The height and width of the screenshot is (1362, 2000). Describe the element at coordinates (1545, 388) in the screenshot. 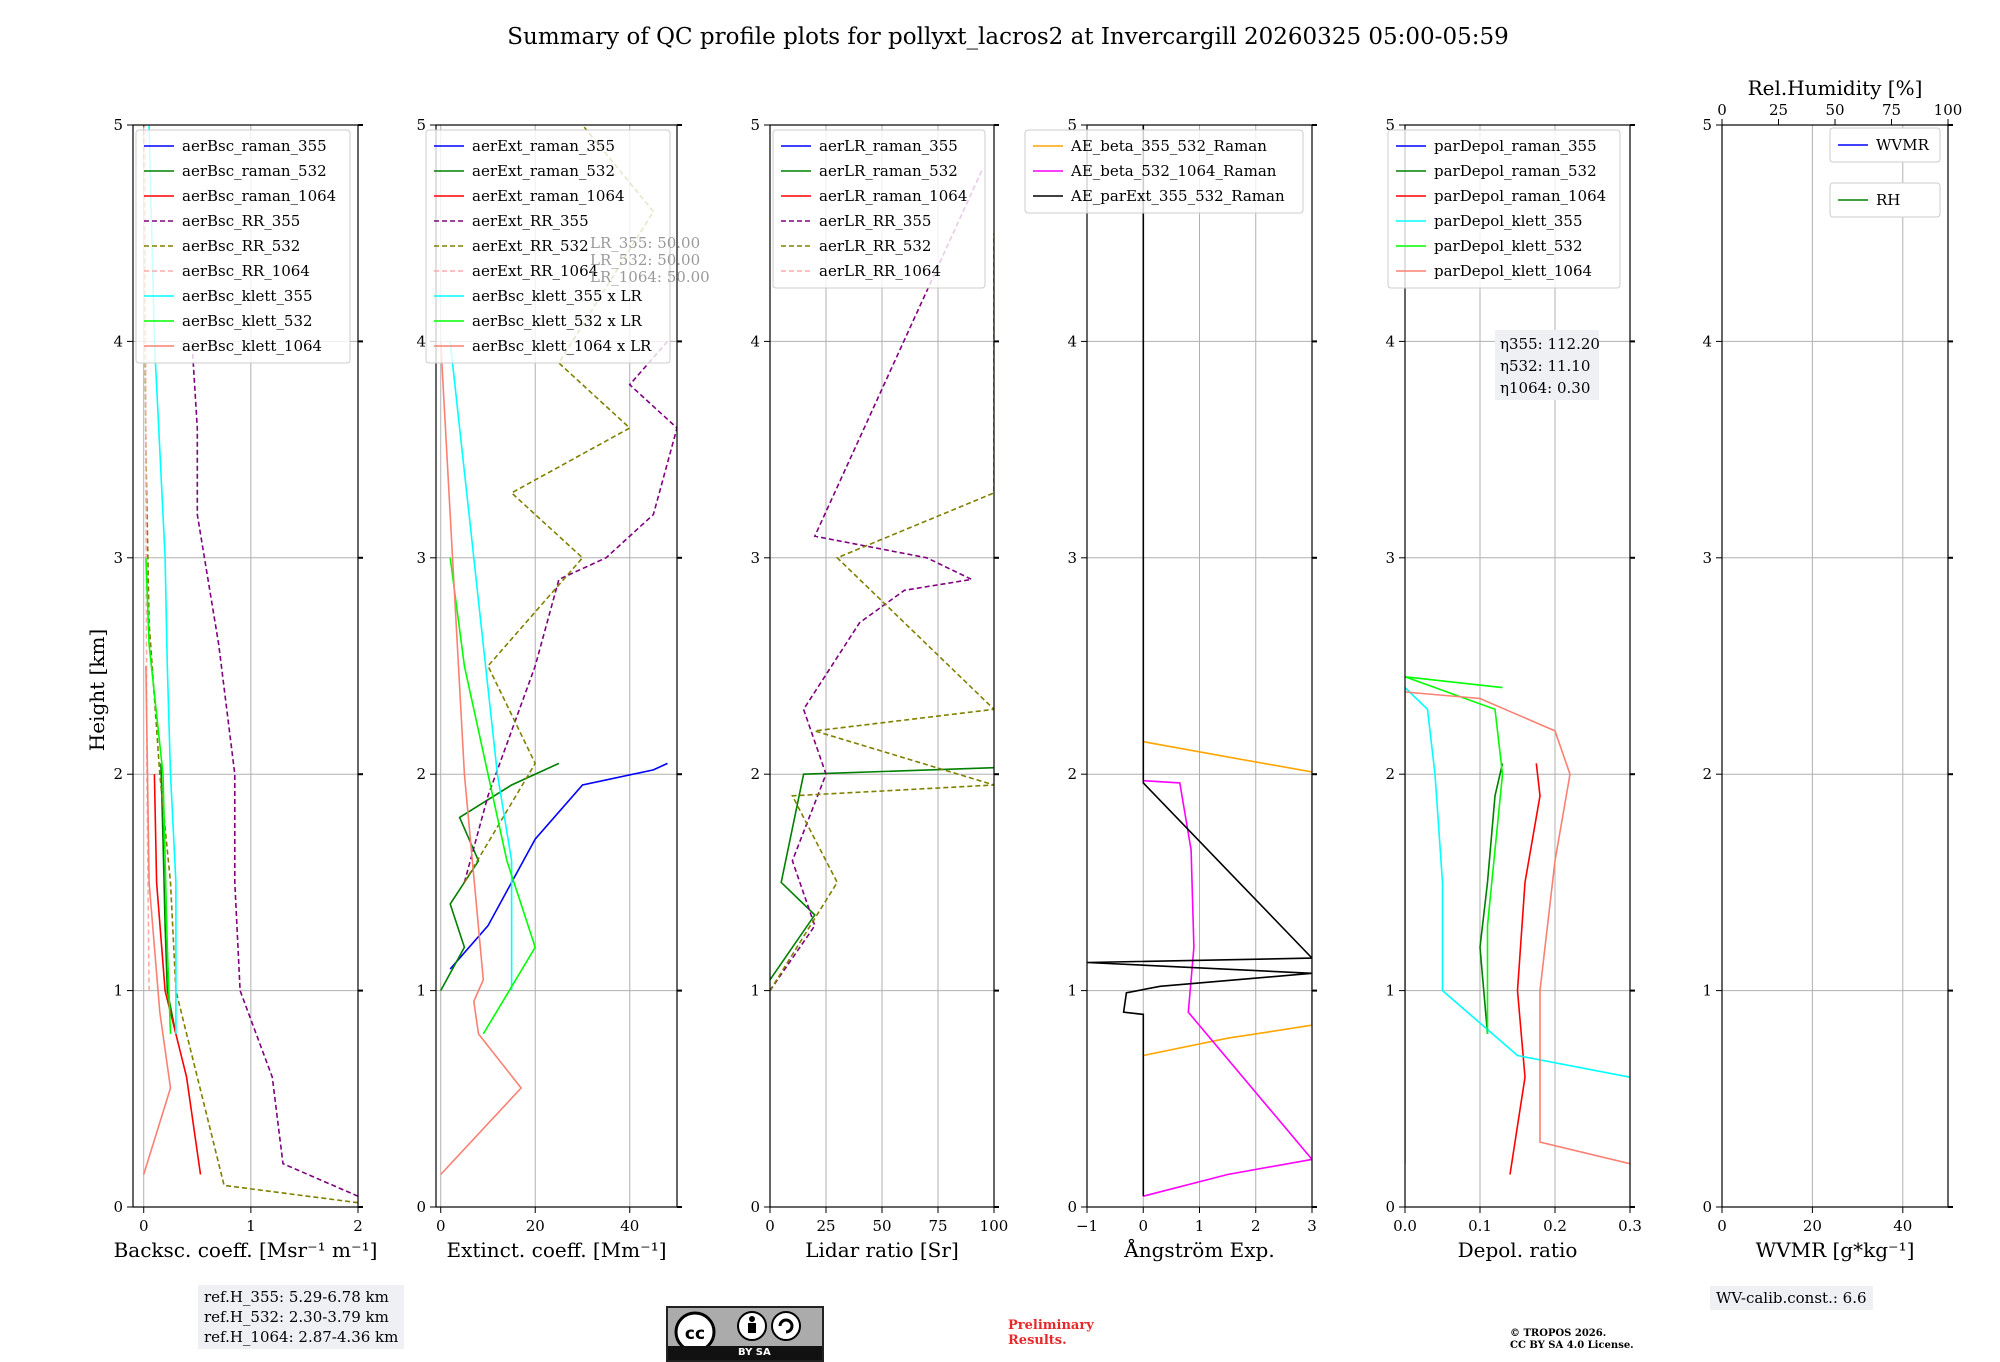

I see `eta-value: η1064: 0.30` at that location.